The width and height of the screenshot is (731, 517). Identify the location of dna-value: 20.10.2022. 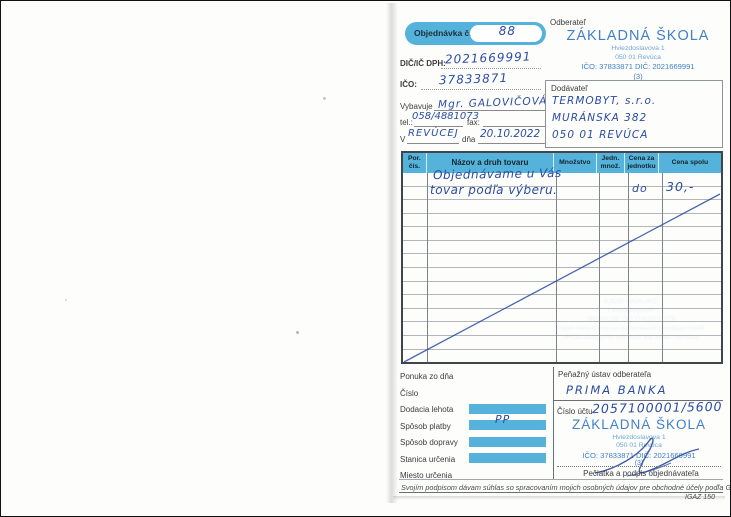
(510, 134).